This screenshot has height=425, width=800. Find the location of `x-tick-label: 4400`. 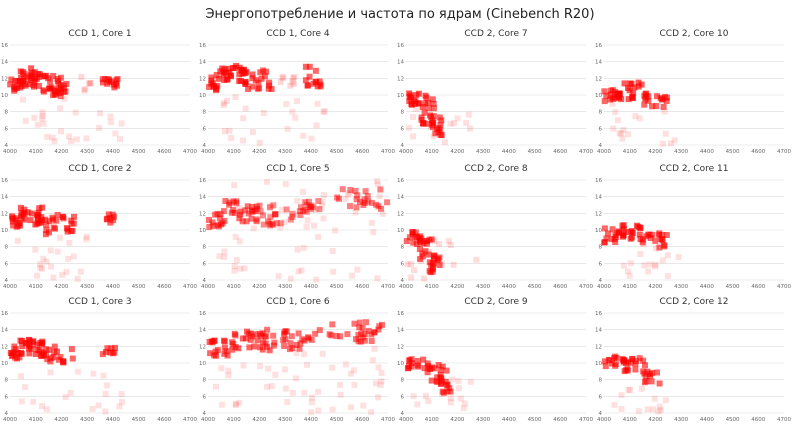

x-tick-label: 4400 is located at coordinates (509, 152).